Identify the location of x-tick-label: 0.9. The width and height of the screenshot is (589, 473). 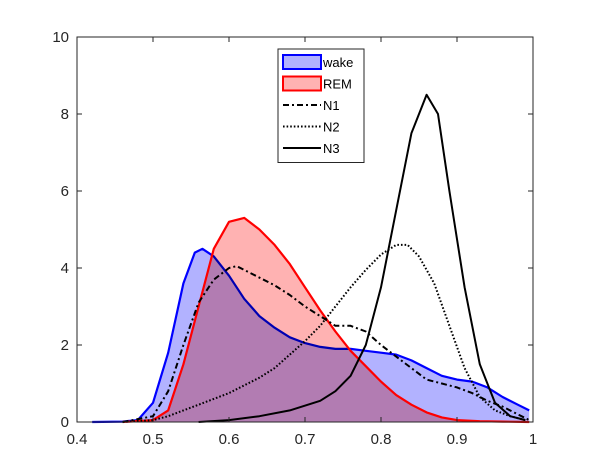
(457, 439).